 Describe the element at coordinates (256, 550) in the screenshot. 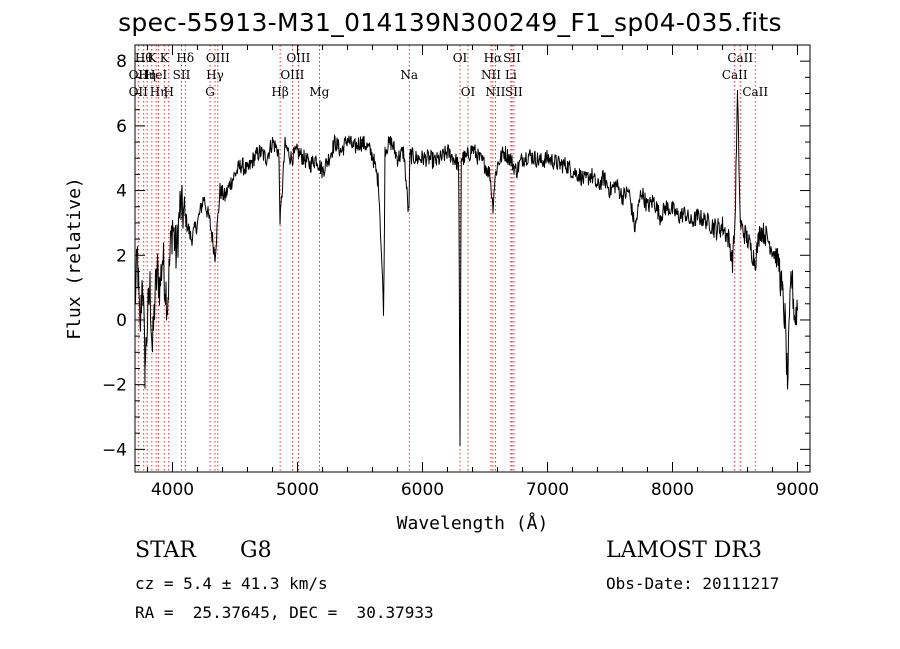

I see `object-subclass: G8` at that location.